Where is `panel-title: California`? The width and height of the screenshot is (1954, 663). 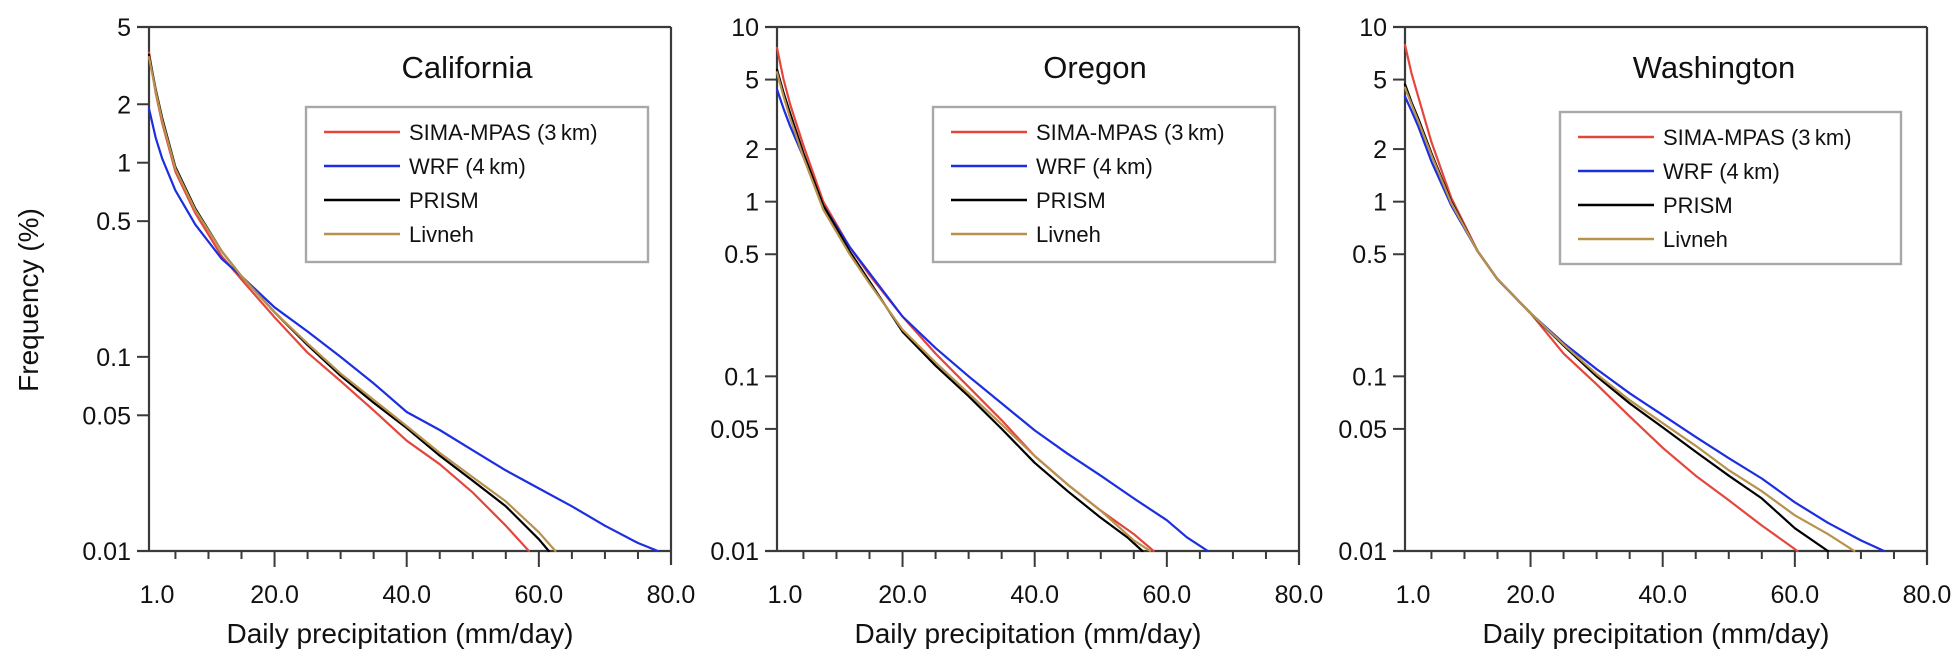
panel-title: California is located at coordinates (468, 67).